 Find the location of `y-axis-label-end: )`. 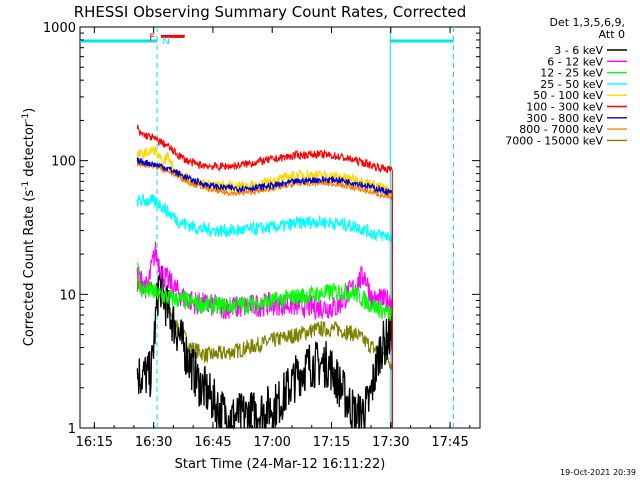

y-axis-label-end: ) is located at coordinates (29, 110).